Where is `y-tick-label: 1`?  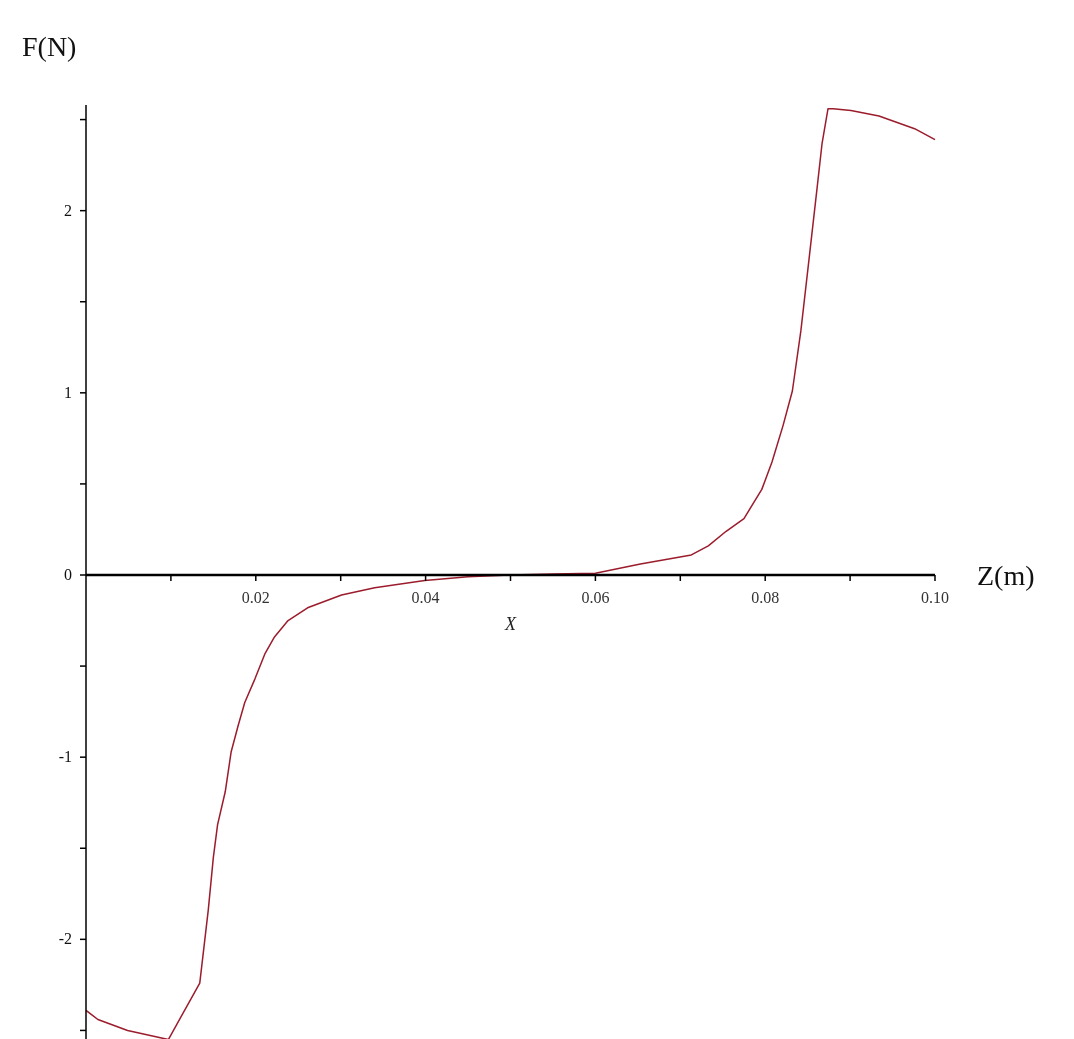
y-tick-label: 1 is located at coordinates (68, 392).